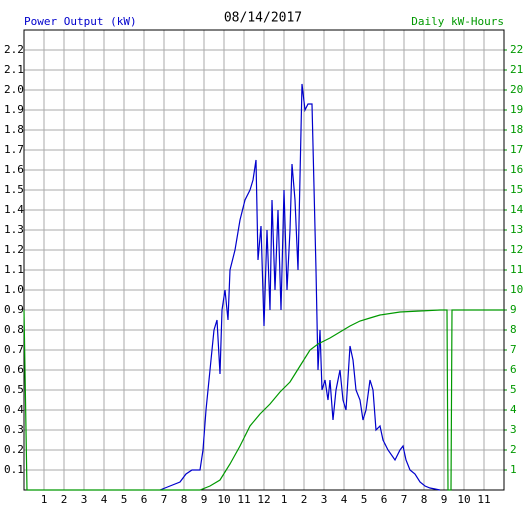 Image resolution: width=527 pixels, height=510 pixels. Describe the element at coordinates (14, 409) in the screenshot. I see `y-tick-label: 0.4` at that location.